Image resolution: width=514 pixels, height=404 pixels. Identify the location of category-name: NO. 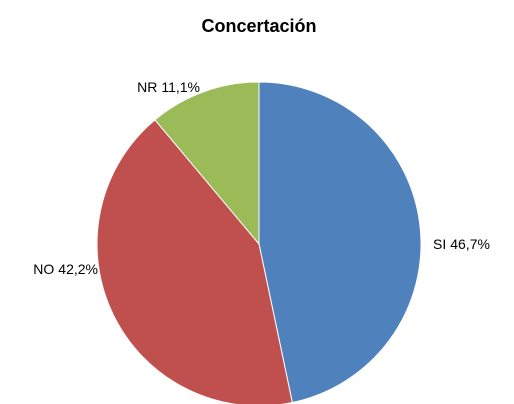
(43, 269).